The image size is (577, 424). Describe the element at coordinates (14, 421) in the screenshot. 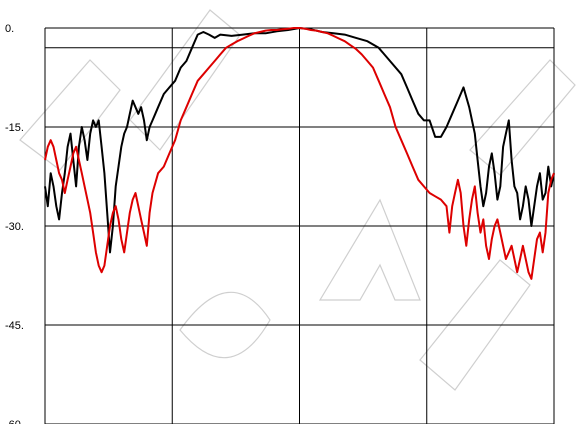

I see `y-tick-label-4: -60.` at that location.